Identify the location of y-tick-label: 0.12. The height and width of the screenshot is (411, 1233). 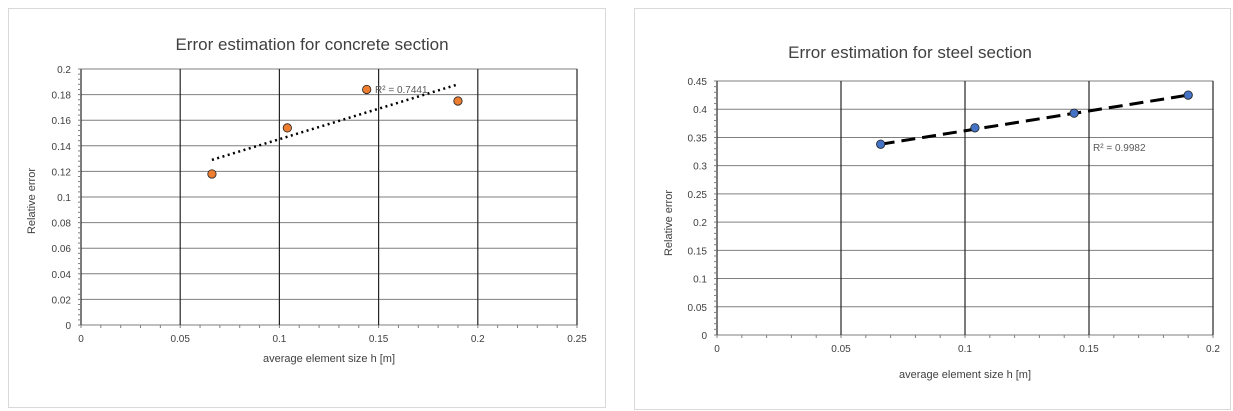
(62, 172).